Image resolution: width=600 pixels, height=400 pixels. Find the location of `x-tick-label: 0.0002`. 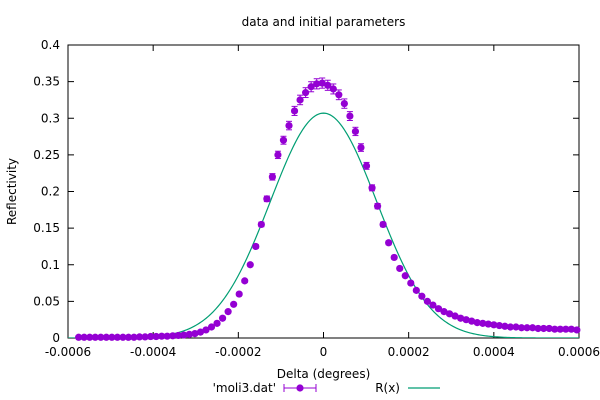

x-tick-label: 0.0002 is located at coordinates (409, 352).